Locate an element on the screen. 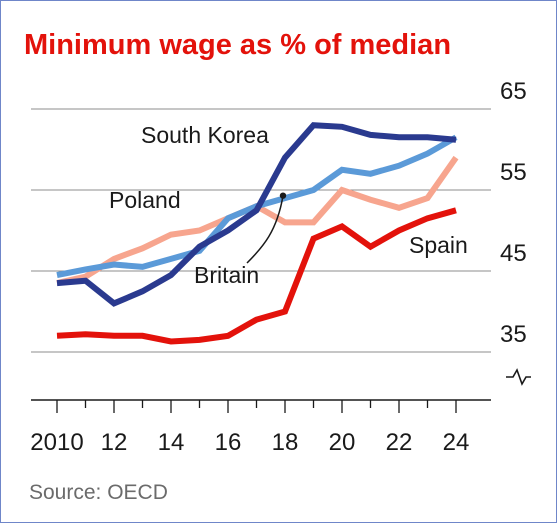 The width and height of the screenshot is (557, 523). series-label-south-korea: South Korea is located at coordinates (205, 135).